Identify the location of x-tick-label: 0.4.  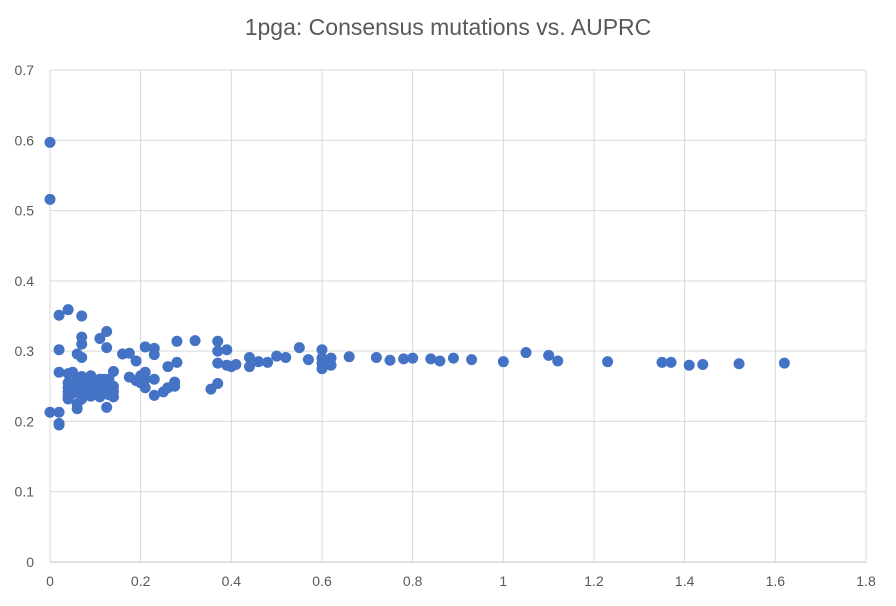
(232, 581).